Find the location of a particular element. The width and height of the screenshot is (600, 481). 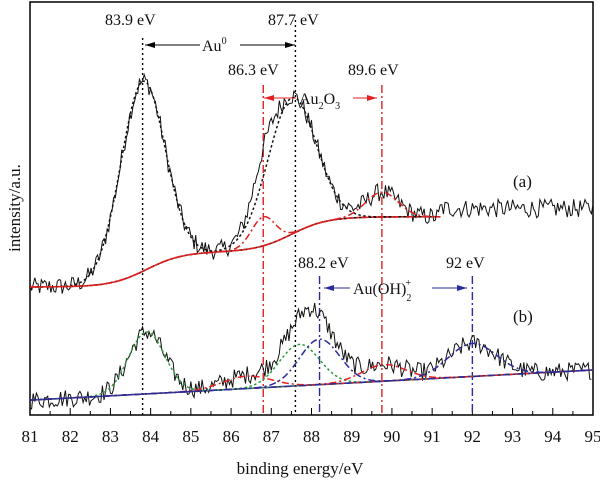

x-tick-label: 89 is located at coordinates (351, 436).